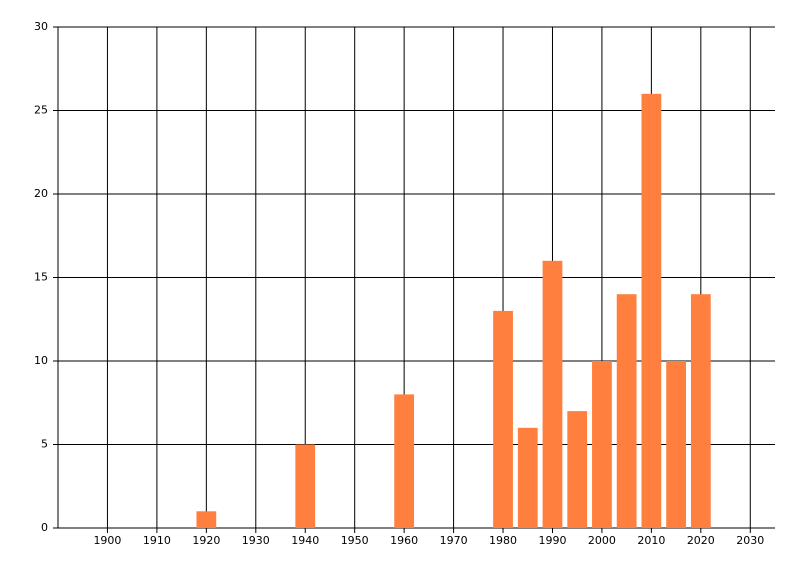  I want to click on x-tick-label: 2020, so click(701, 540).